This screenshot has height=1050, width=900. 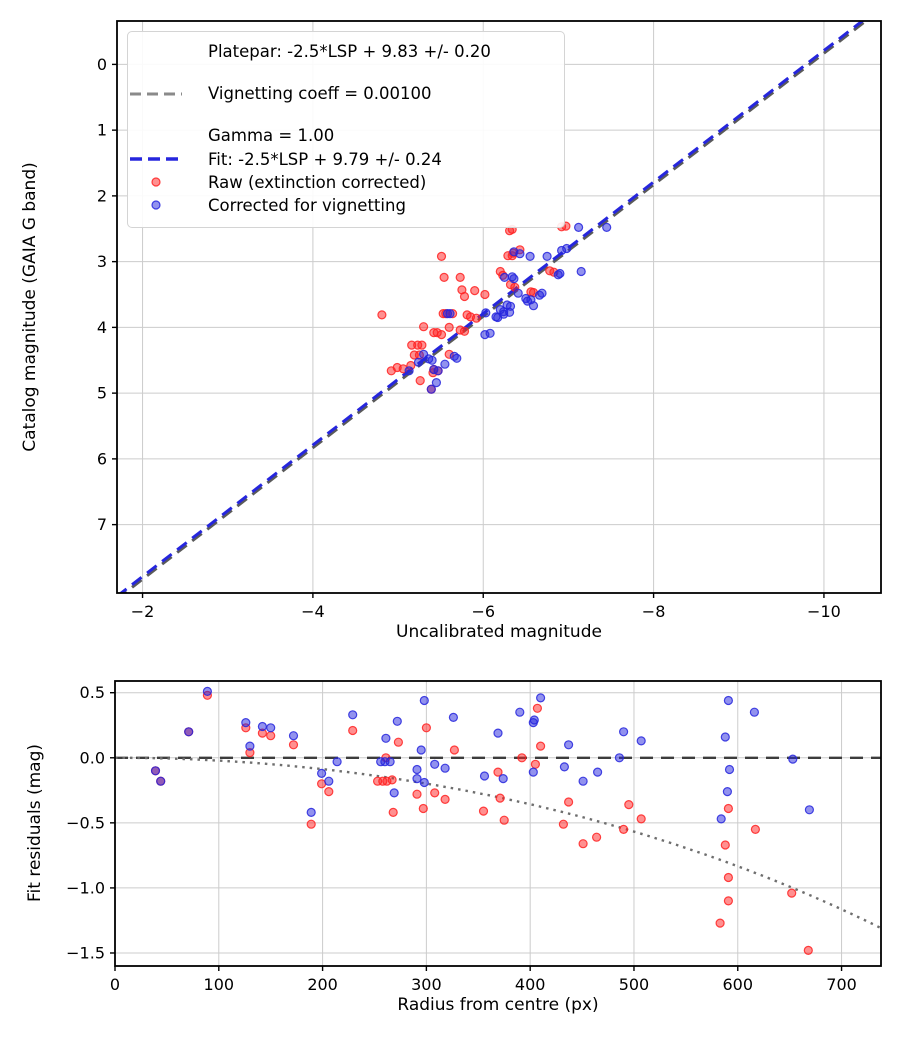 I want to click on top-x-axis-label: Uncalibrated magnitude, so click(x=499, y=632).